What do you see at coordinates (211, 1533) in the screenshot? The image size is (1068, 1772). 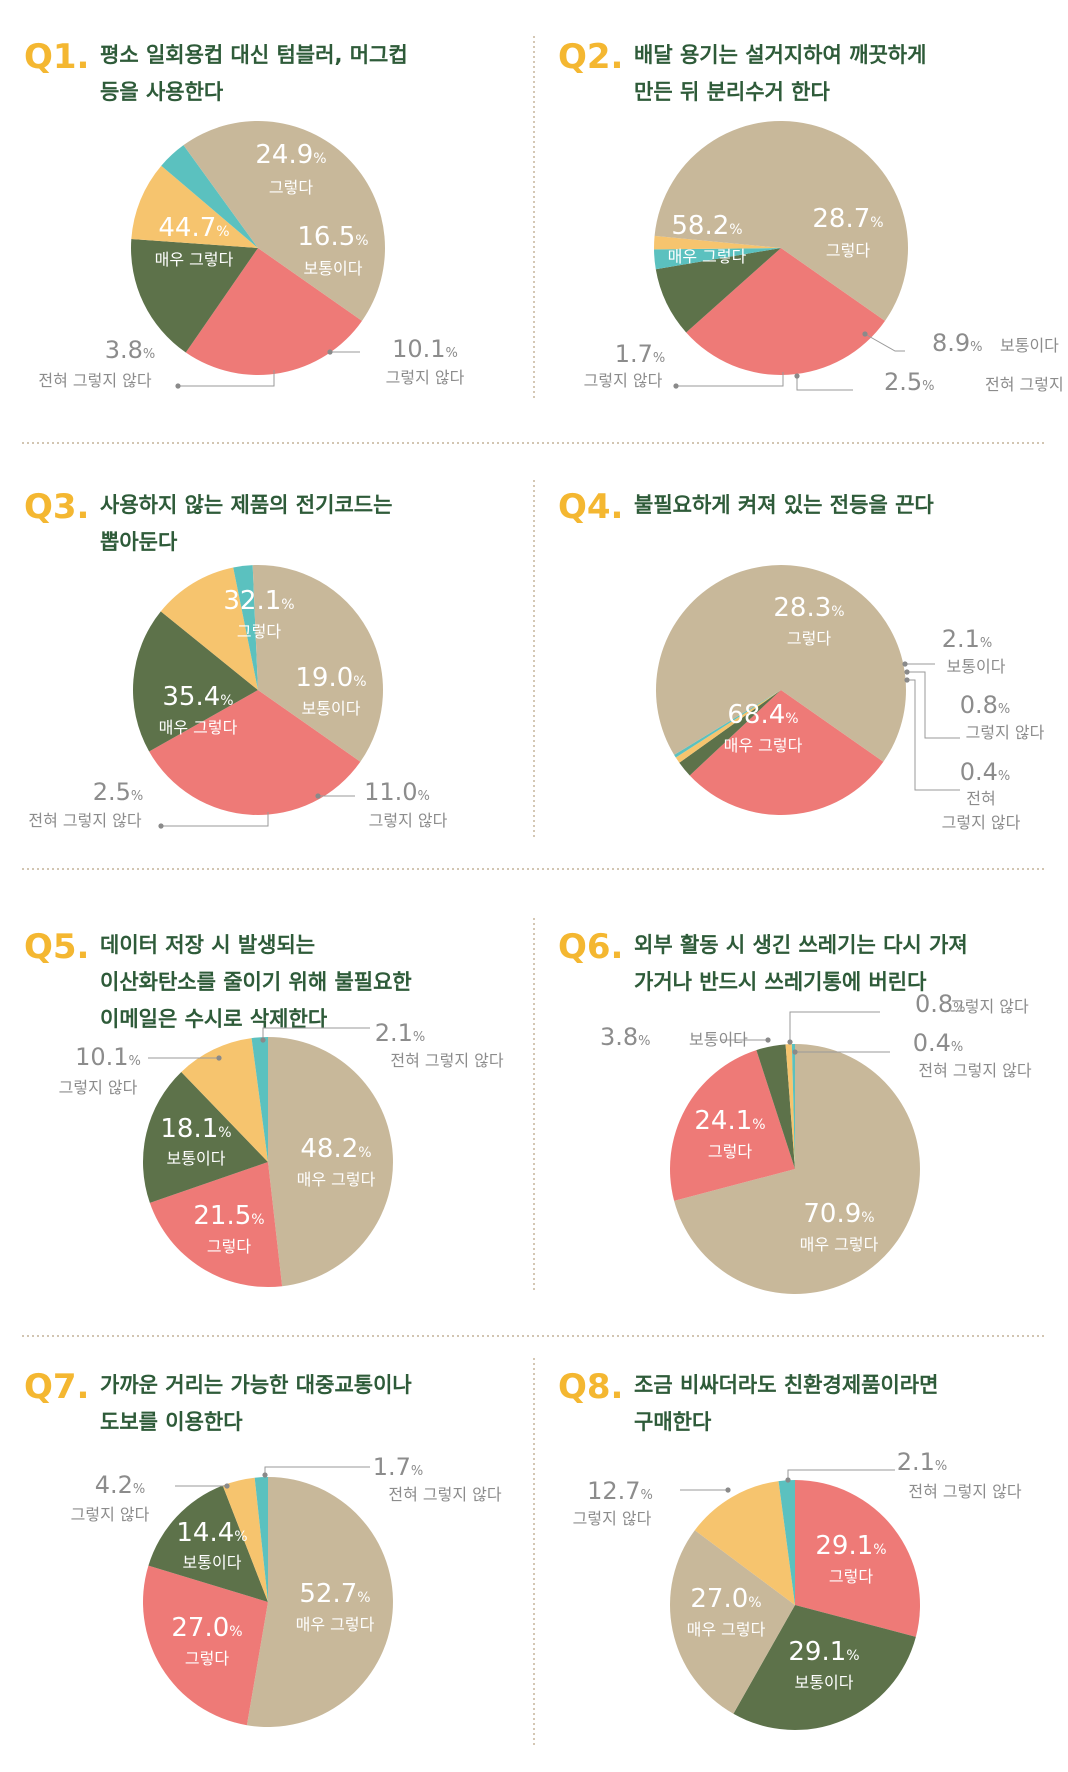 I see `slice-value: 14.4%` at bounding box center [211, 1533].